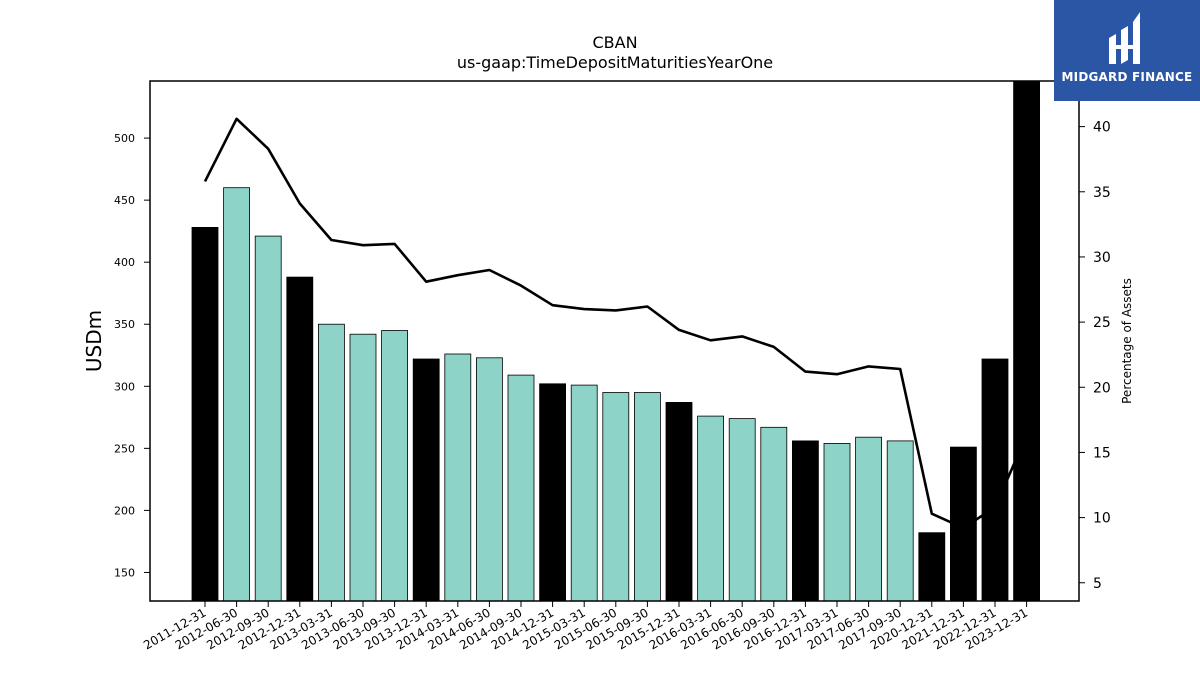 The height and width of the screenshot is (675, 1200). I want to click on left-tick-label: 250, so click(124, 448).